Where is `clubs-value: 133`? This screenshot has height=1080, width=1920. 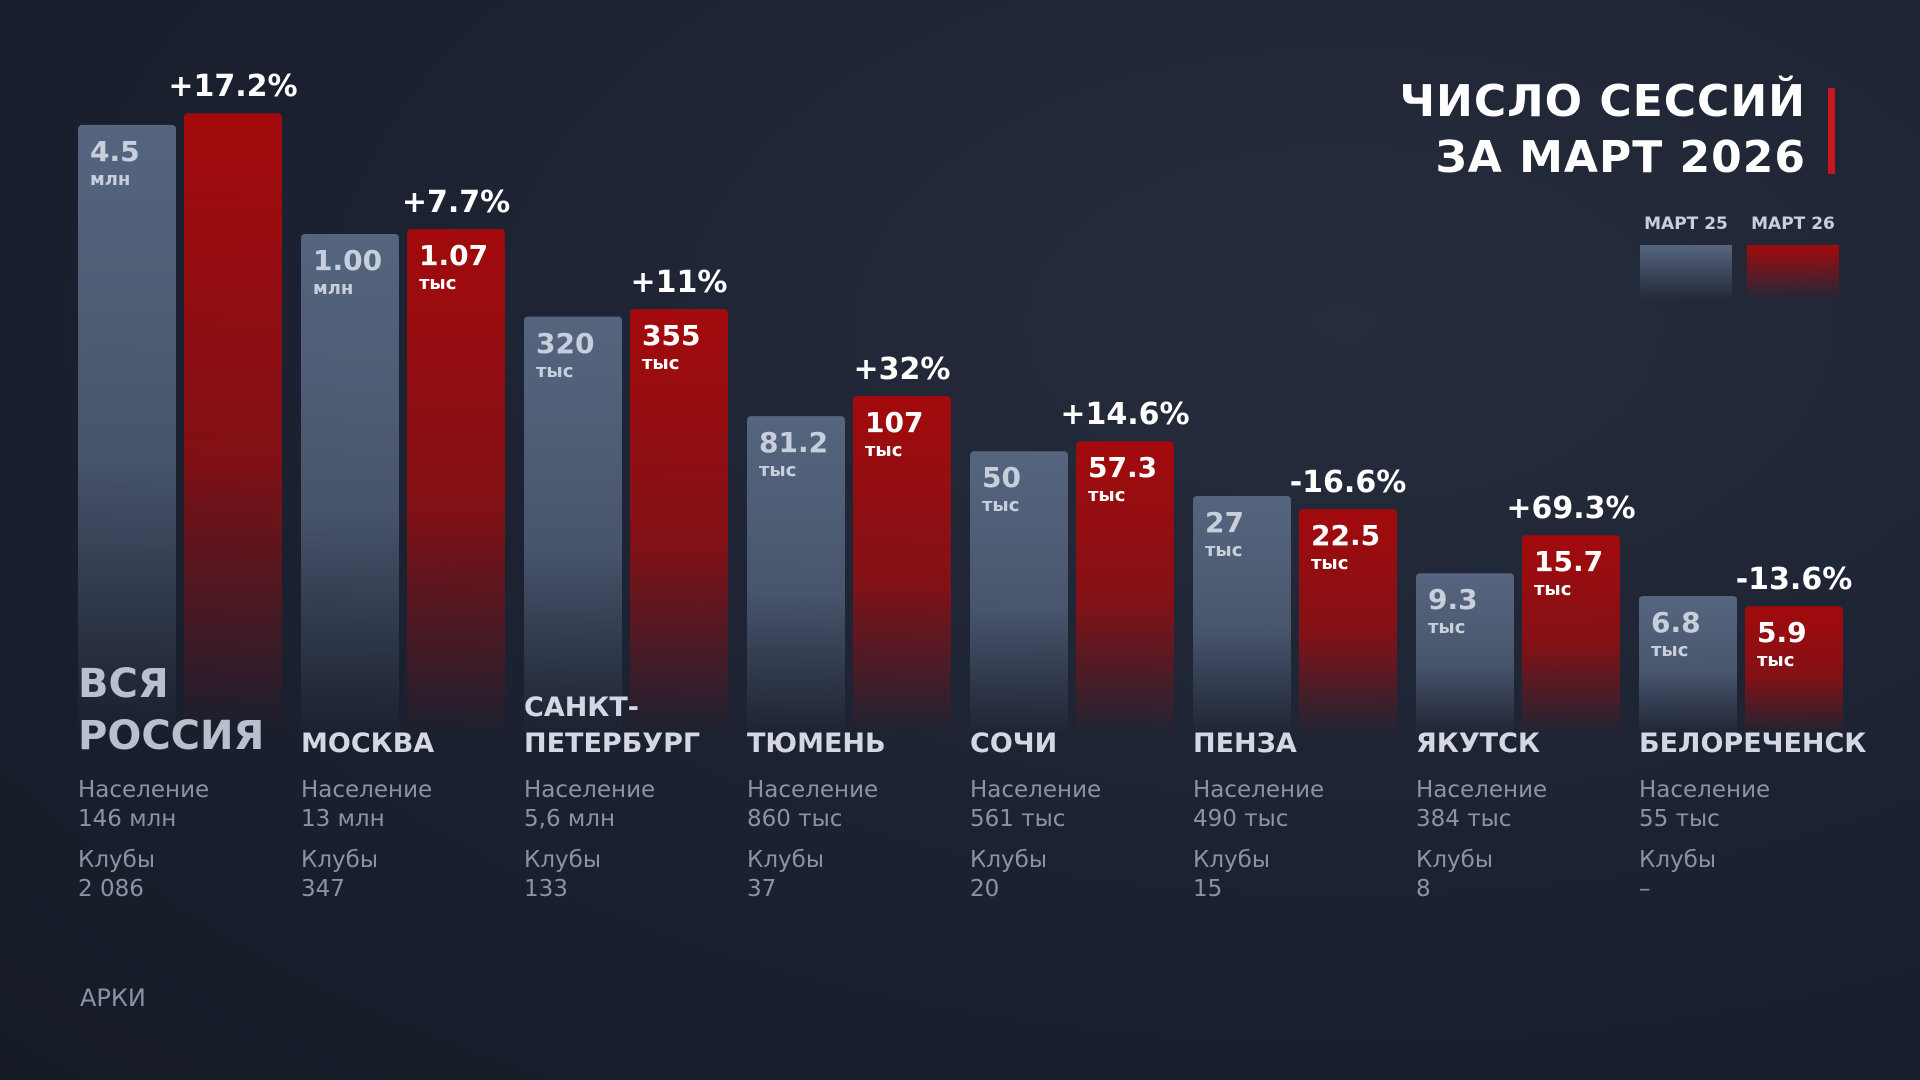
clubs-value: 133 is located at coordinates (546, 889).